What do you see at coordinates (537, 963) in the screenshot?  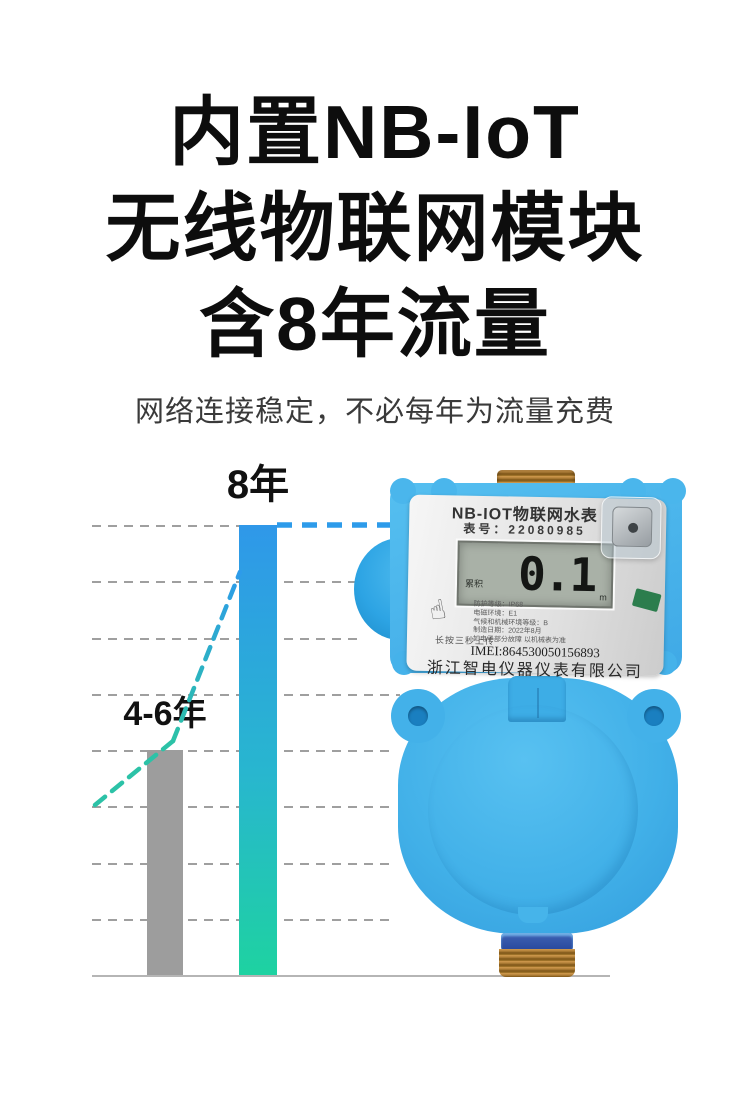 I see `meter-bottom-fitting` at bounding box center [537, 963].